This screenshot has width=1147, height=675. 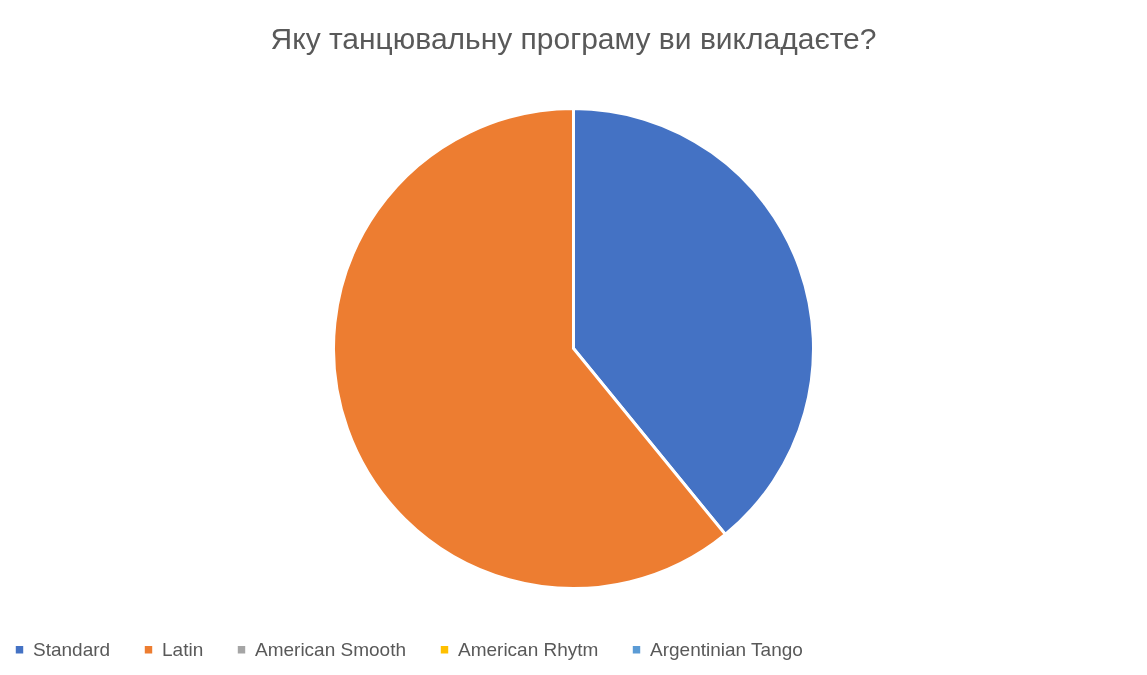 I want to click on chart-title: Яку танцювальну програму ви викладаєте?, so click(x=573, y=38).